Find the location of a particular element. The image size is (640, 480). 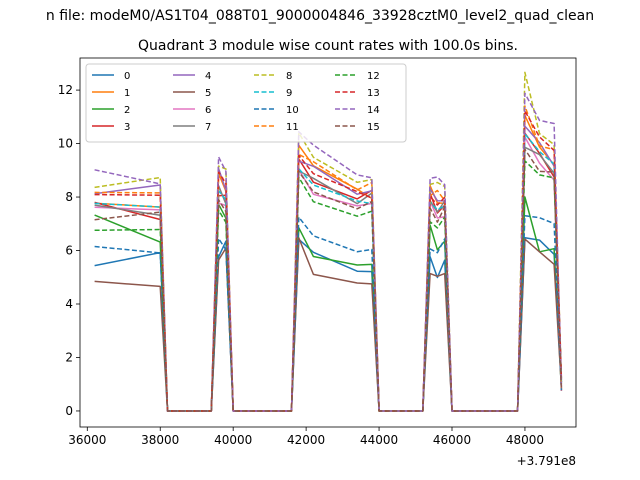

y-tick-label: 10 is located at coordinates (65, 144).